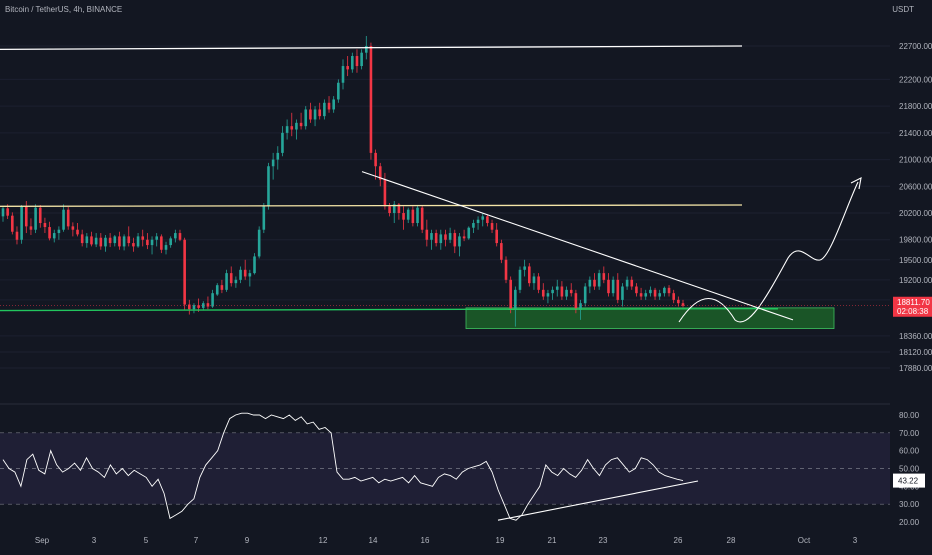 The width and height of the screenshot is (932, 555). What do you see at coordinates (915, 79) in the screenshot?
I see `price-tick-label: 22200.00` at bounding box center [915, 79].